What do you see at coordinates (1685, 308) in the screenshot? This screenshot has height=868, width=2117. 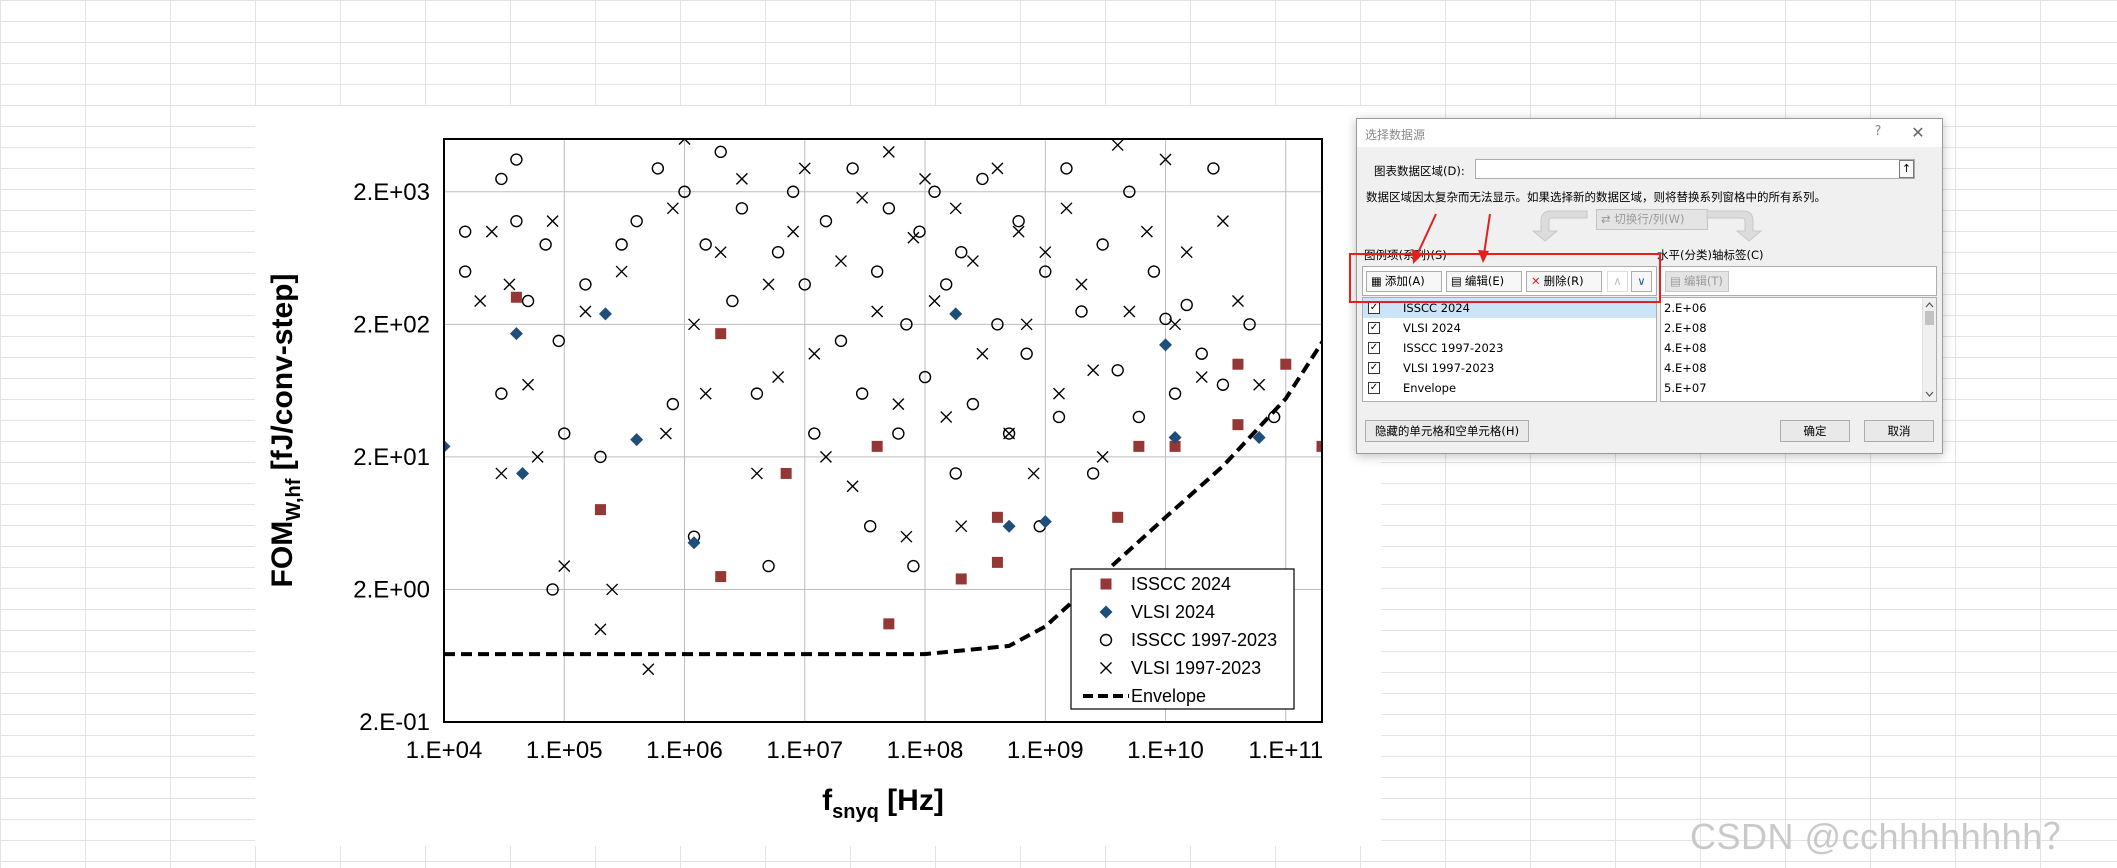 I see `category-item: 2.E+06` at bounding box center [1685, 308].